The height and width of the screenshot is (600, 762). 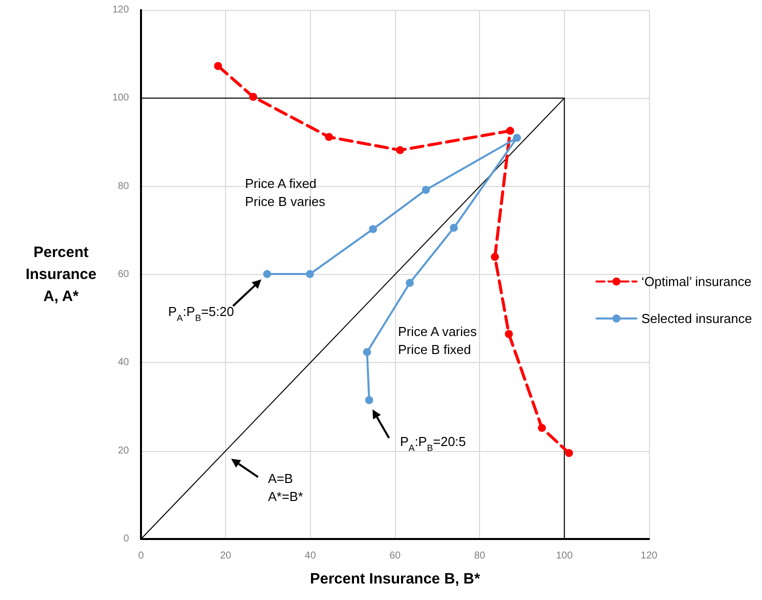 What do you see at coordinates (124, 450) in the screenshot?
I see `y-tick-label: 20` at bounding box center [124, 450].